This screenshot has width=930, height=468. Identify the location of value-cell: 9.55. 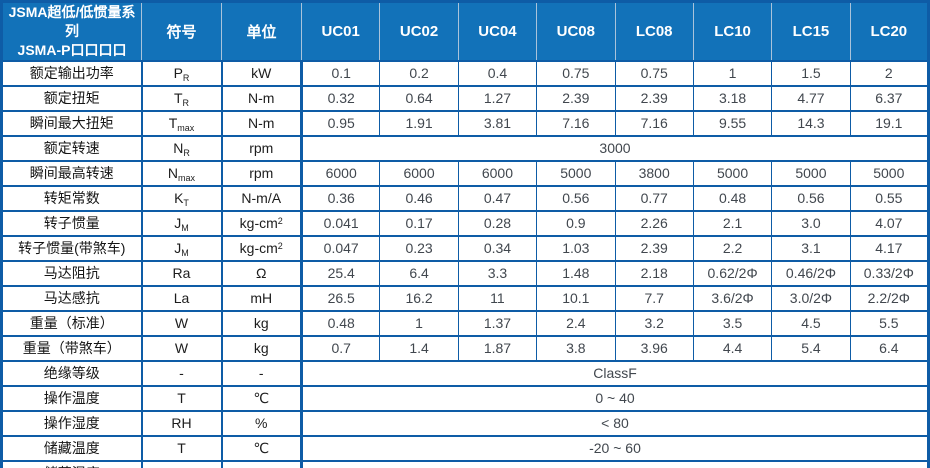
(732, 123).